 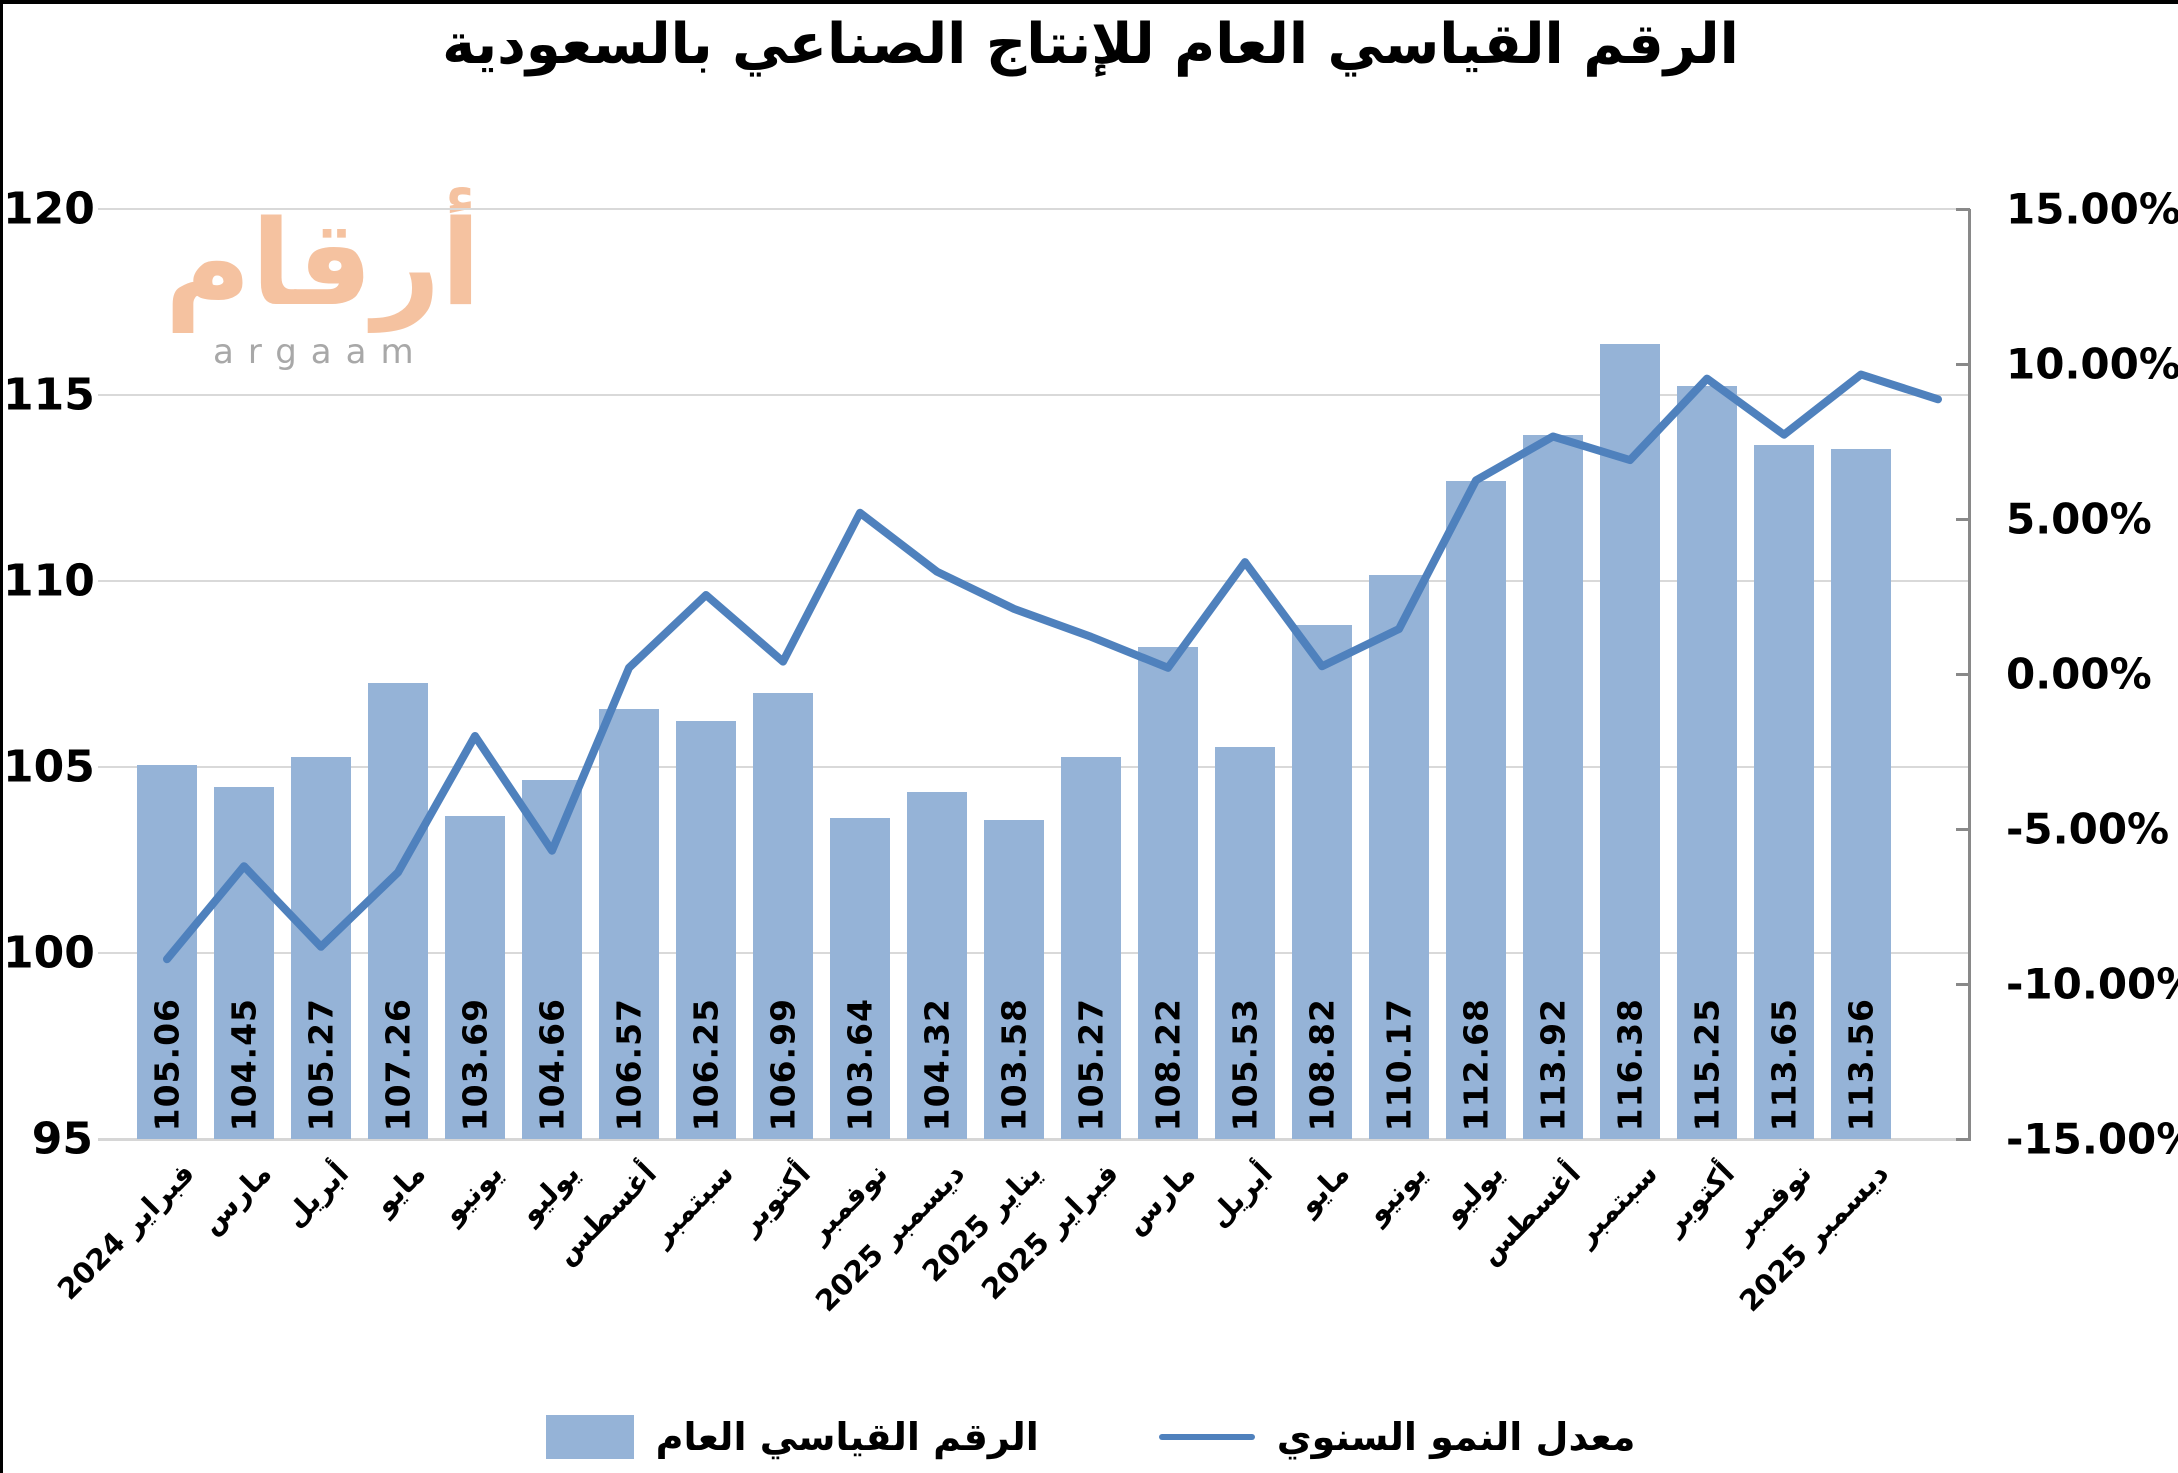 What do you see at coordinates (706, 929) in the screenshot?
I see `index-bar: 106.25` at bounding box center [706, 929].